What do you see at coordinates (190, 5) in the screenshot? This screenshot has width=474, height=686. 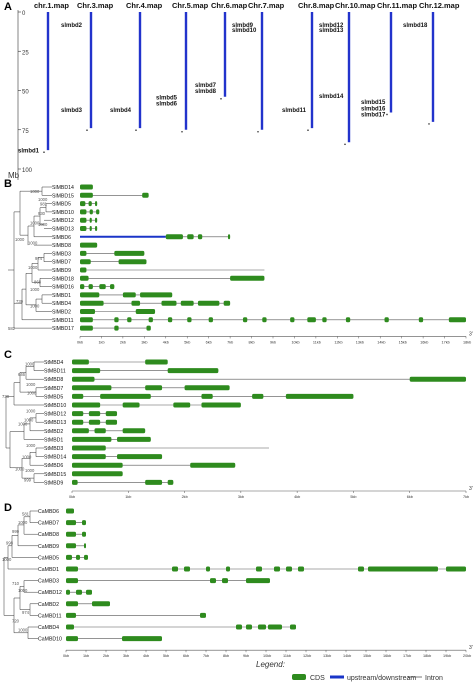 I see `chromosome-name: Chr.5.map` at bounding box center [190, 5].